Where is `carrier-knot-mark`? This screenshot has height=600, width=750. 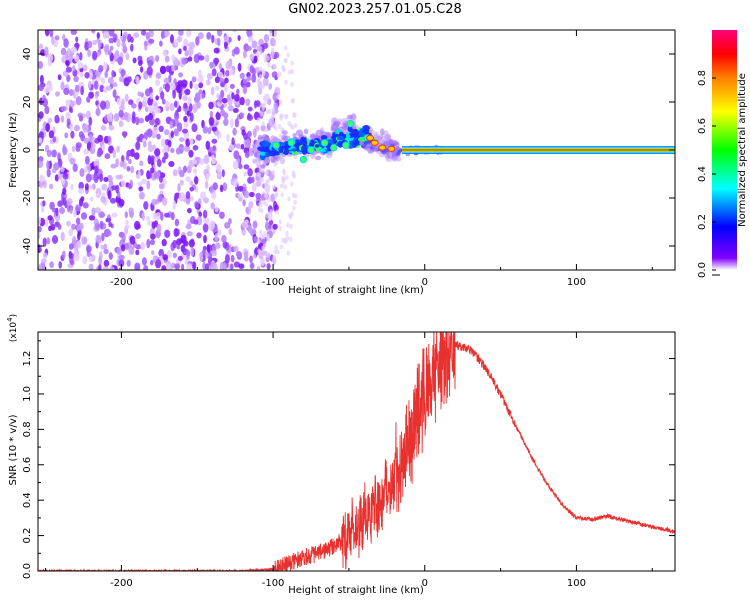
carrier-knot-mark is located at coordinates (374, 142).